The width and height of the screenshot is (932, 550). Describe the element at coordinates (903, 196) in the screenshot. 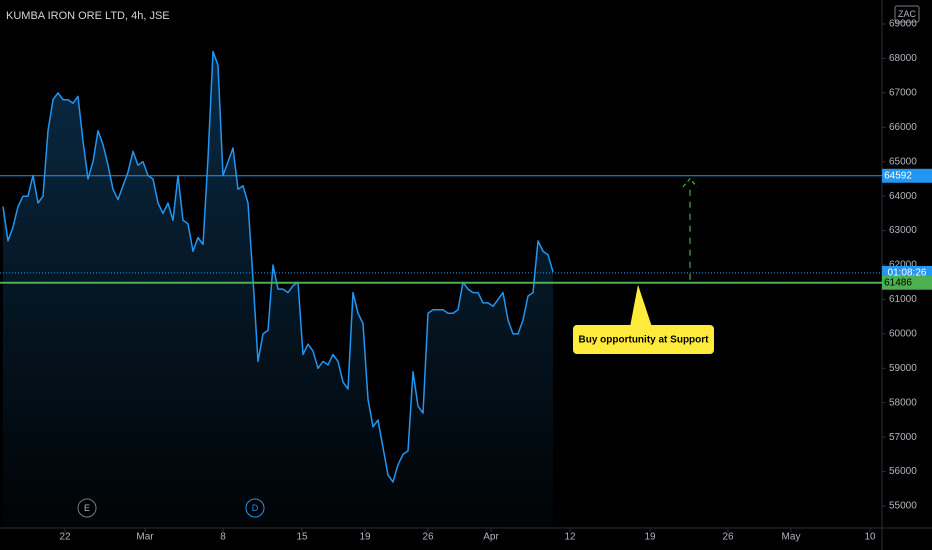

I see `y-tick-label: 64000` at that location.